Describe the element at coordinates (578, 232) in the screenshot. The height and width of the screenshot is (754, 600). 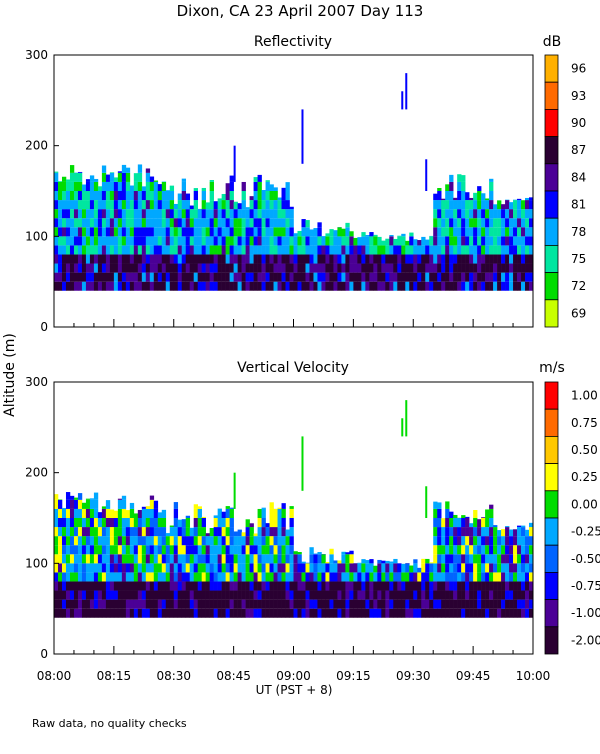
I see `colorbar-label: 78` at that location.